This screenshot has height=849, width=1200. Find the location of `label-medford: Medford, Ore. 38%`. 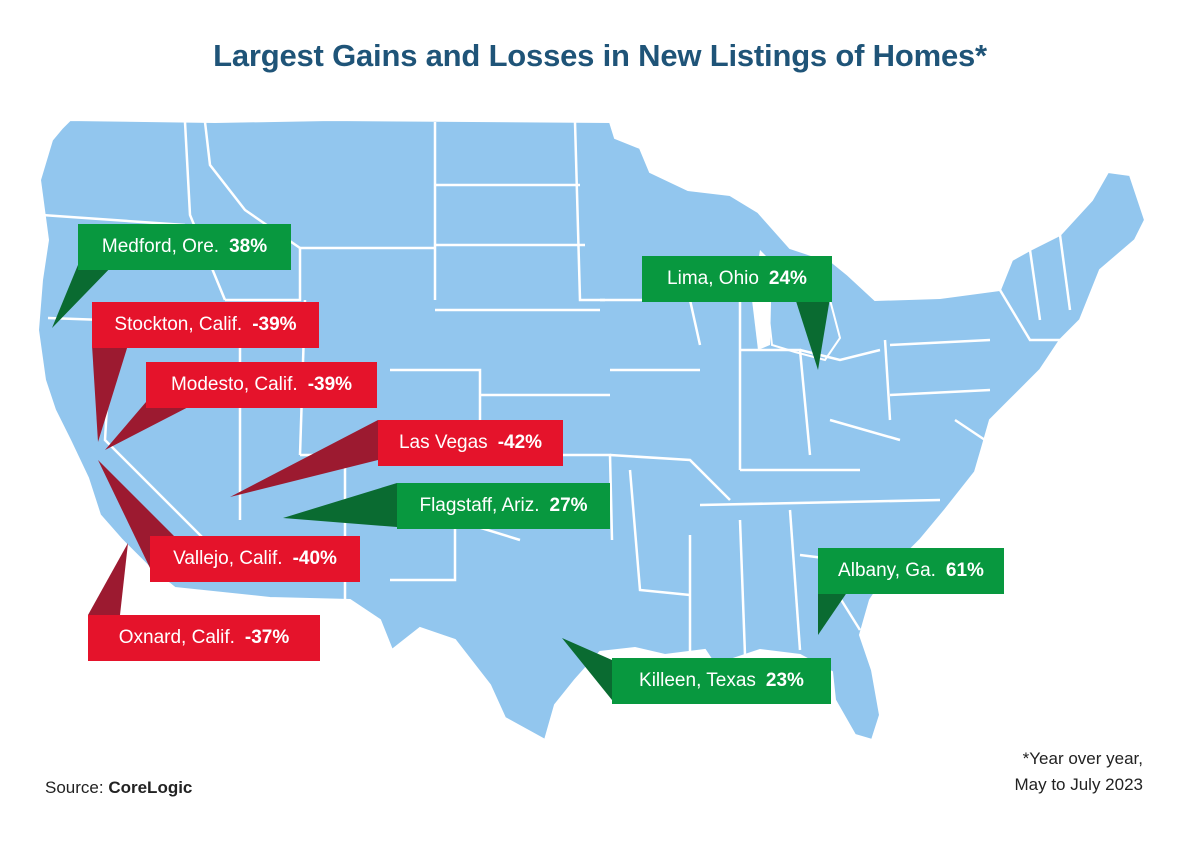

label-medford: Medford, Ore. 38% is located at coordinates (184, 247).